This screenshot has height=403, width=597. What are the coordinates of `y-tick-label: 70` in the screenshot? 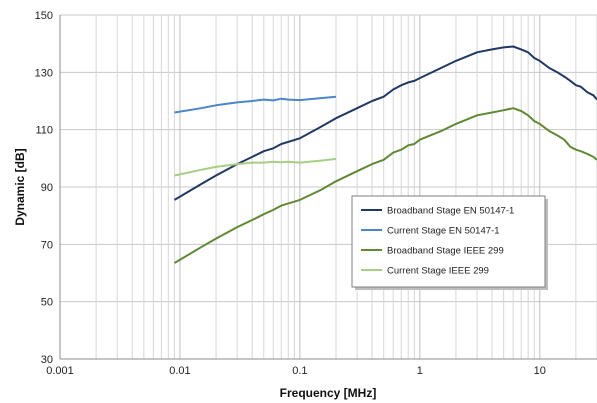 It's located at (47, 245).